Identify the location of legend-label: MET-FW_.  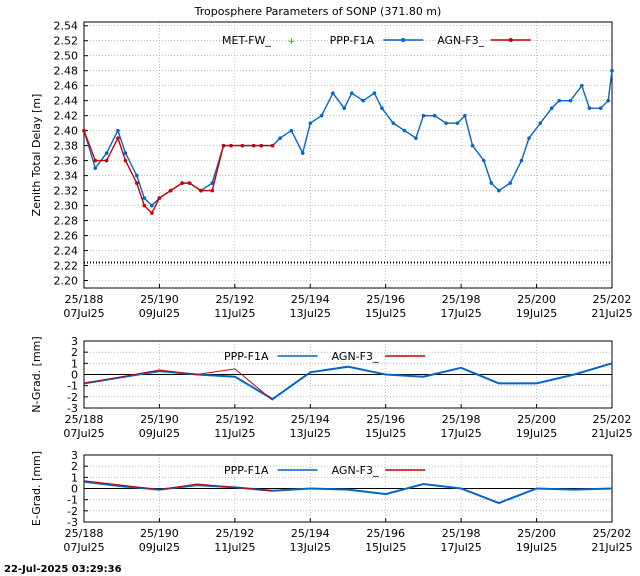
(246, 40).